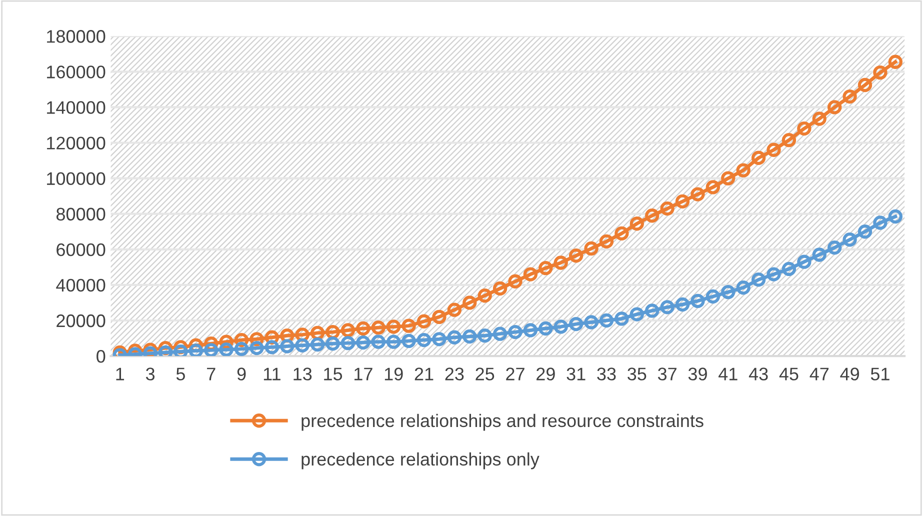 Image resolution: width=923 pixels, height=516 pixels. What do you see at coordinates (576, 374) in the screenshot?
I see `x-tick-label: 31` at bounding box center [576, 374].